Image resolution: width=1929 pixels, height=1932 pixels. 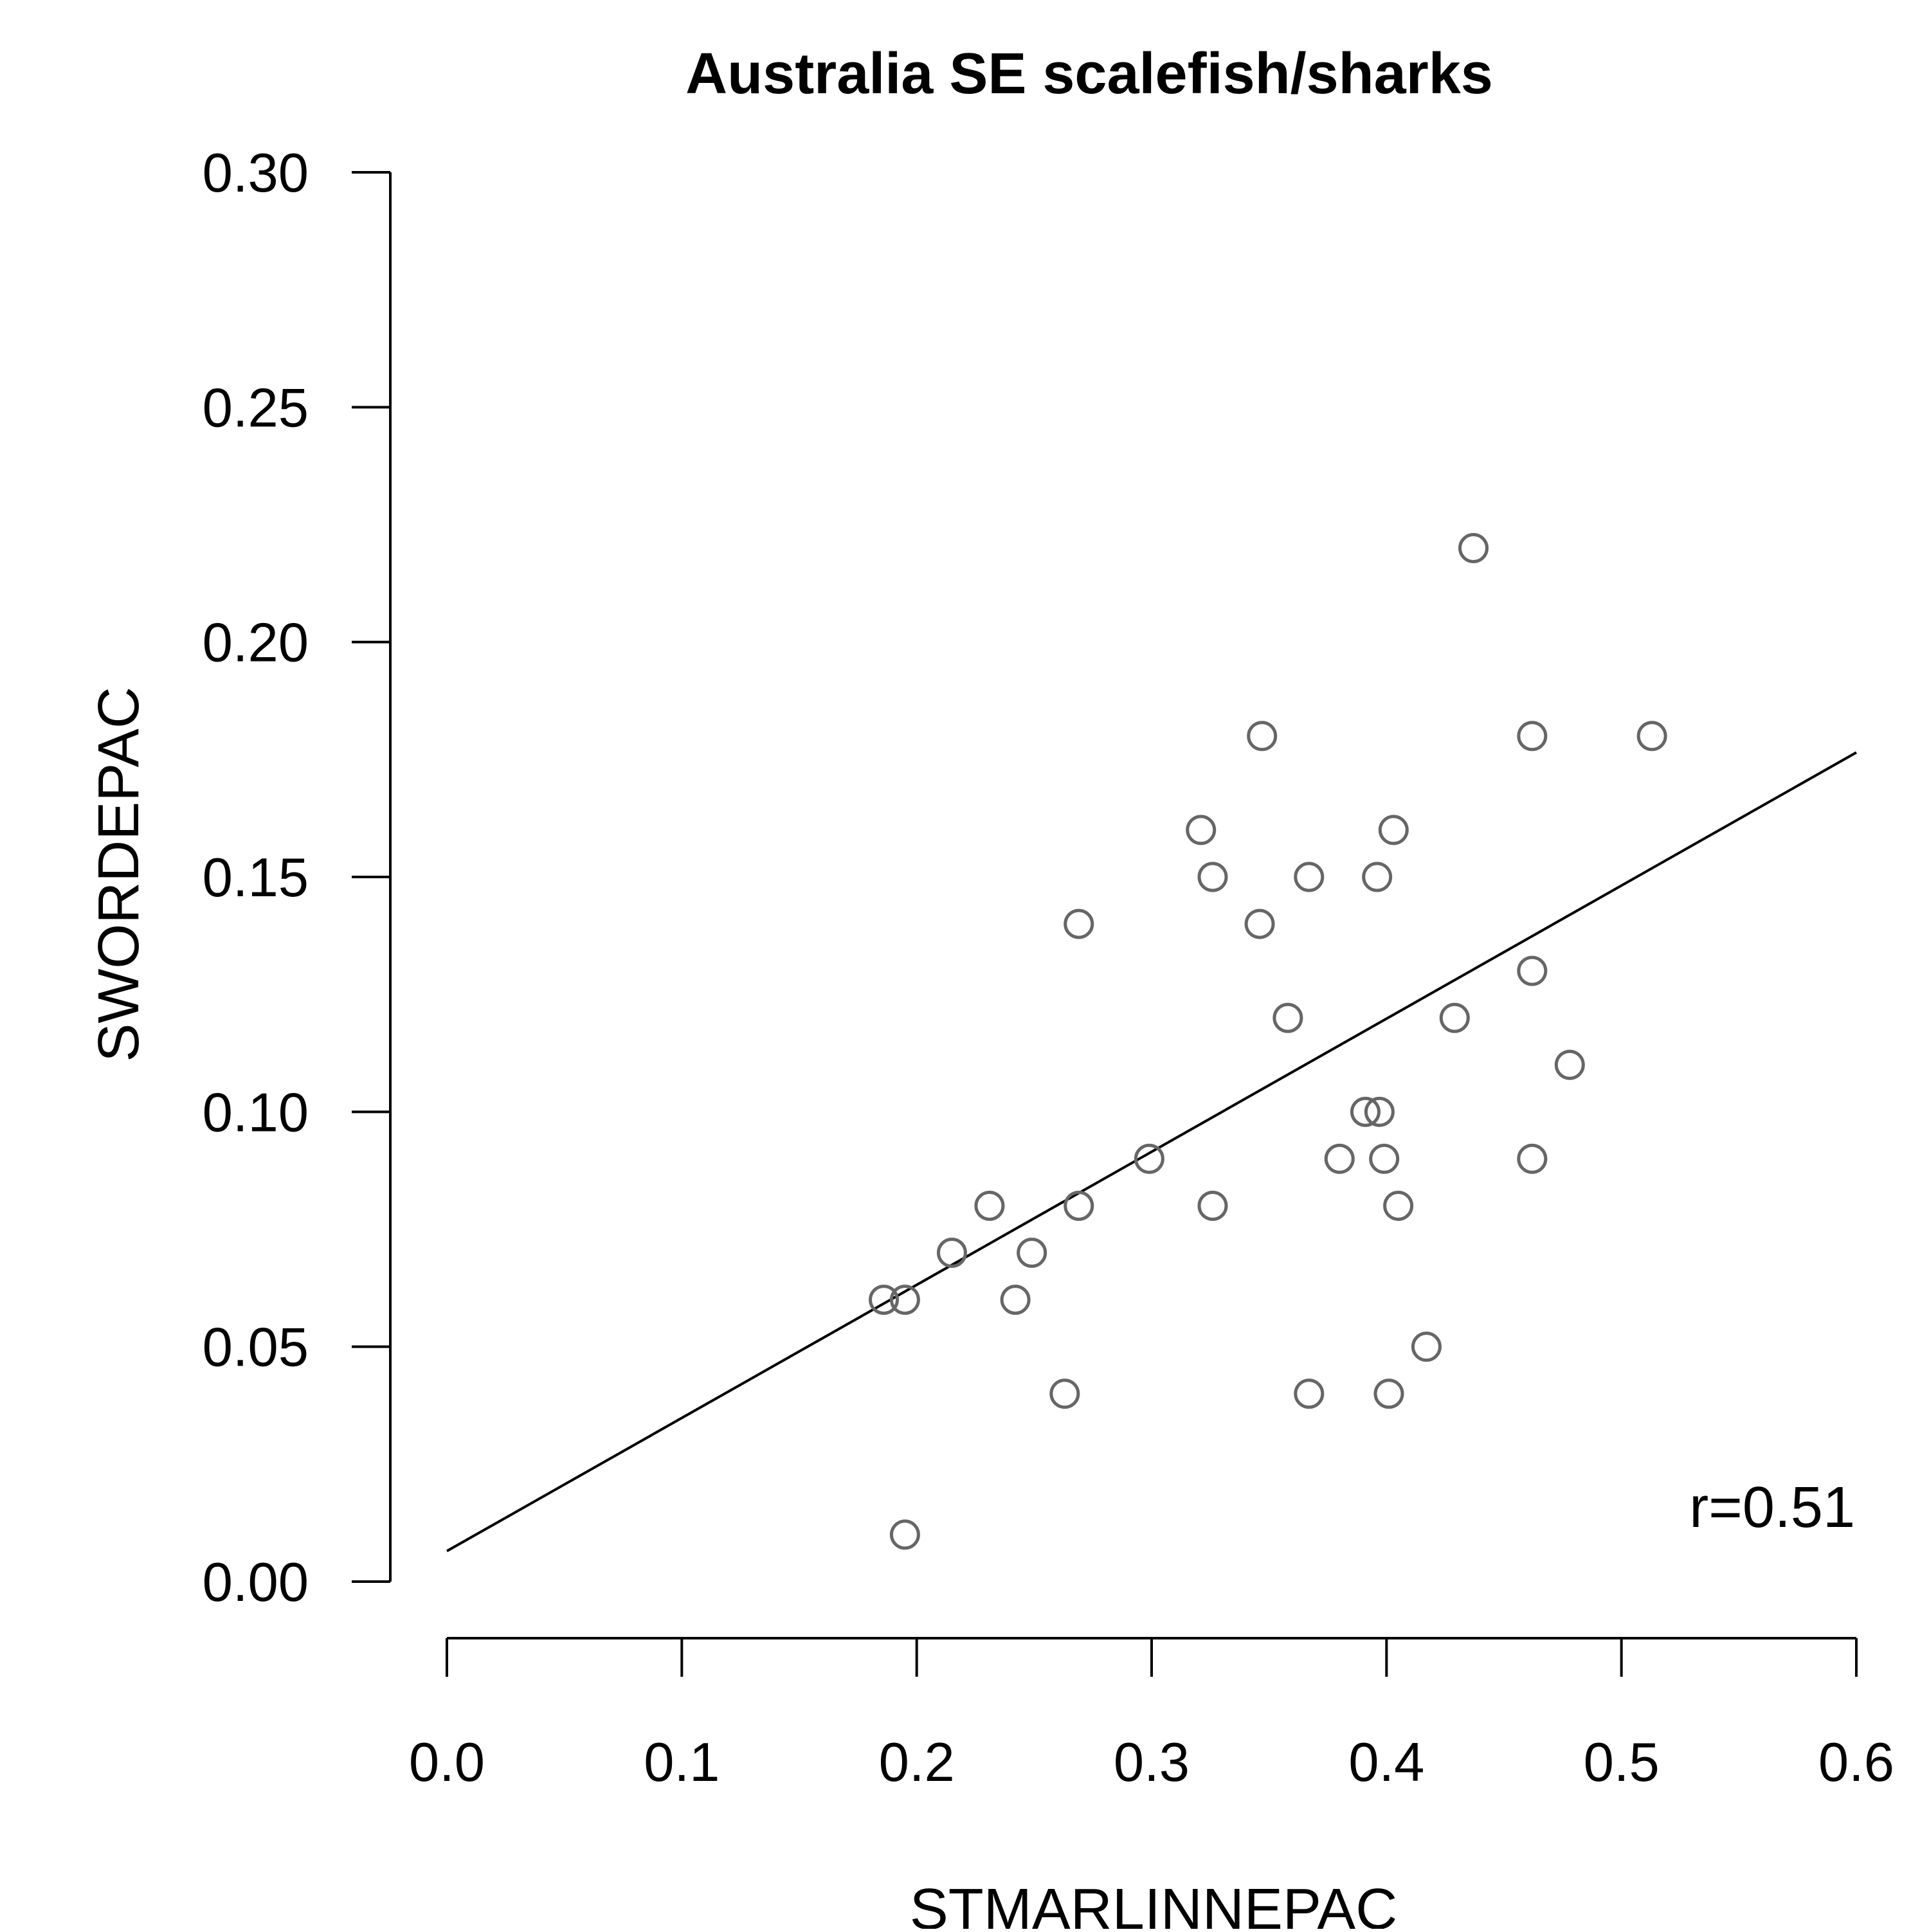 What do you see at coordinates (1089, 74) in the screenshot?
I see `chart-title: Australia SE scalefish/sharks` at bounding box center [1089, 74].